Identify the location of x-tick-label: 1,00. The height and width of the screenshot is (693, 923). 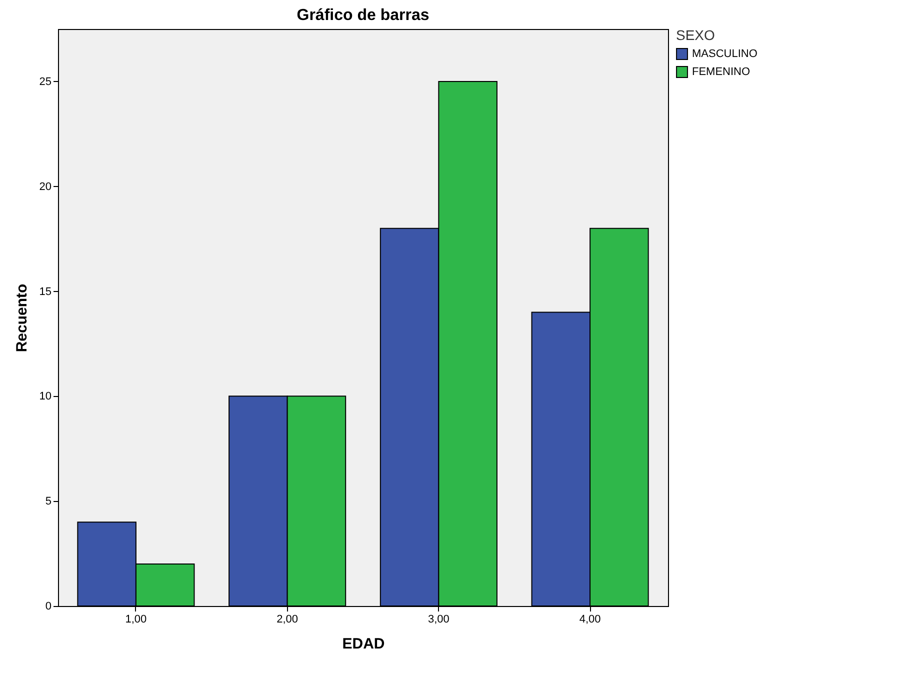
(136, 620).